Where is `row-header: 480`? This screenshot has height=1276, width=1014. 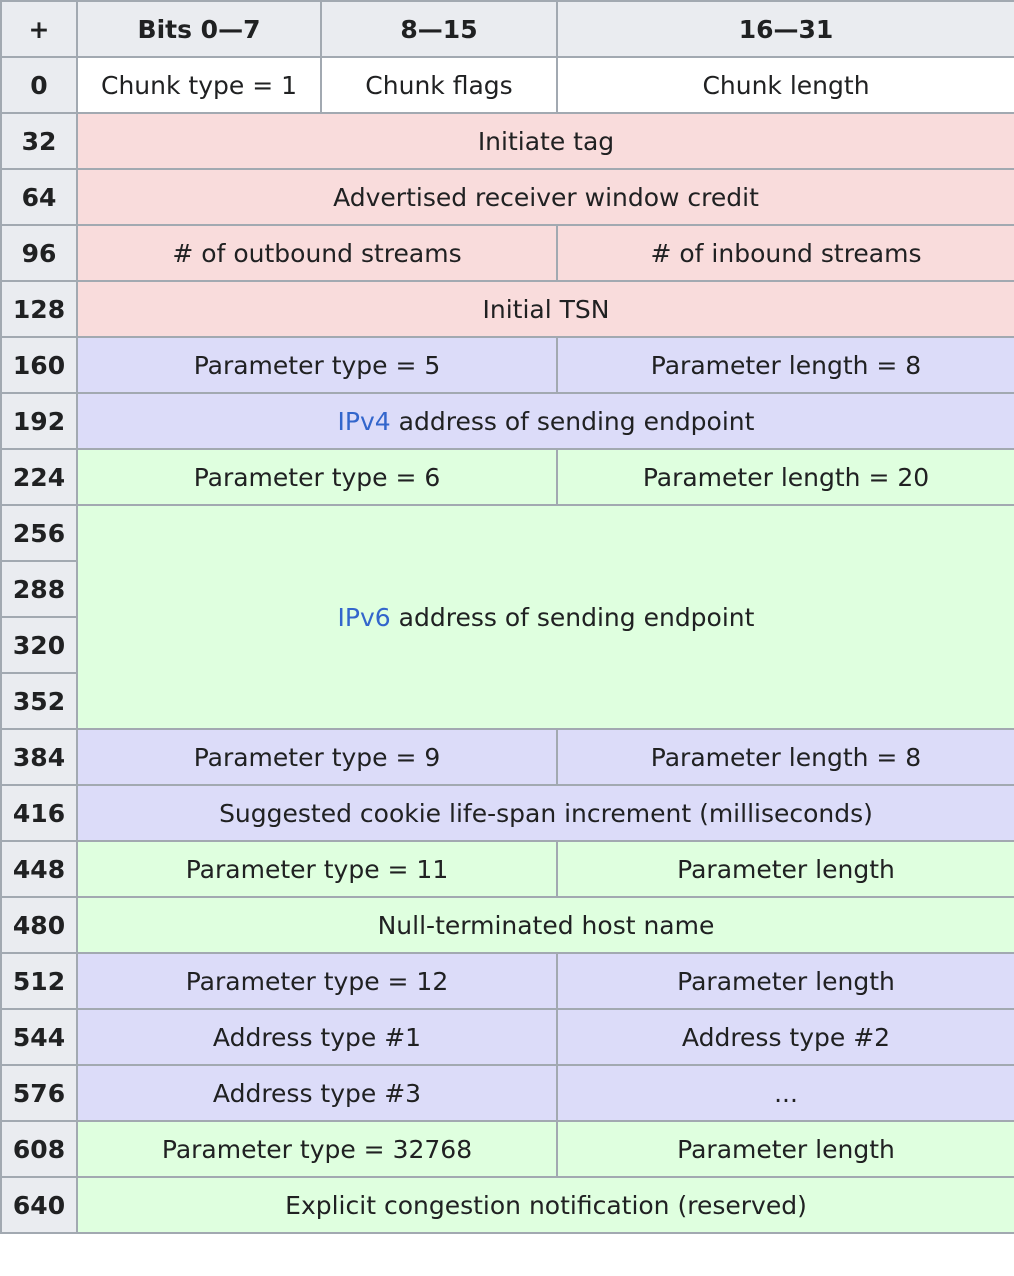 row-header: 480 is located at coordinates (39, 925).